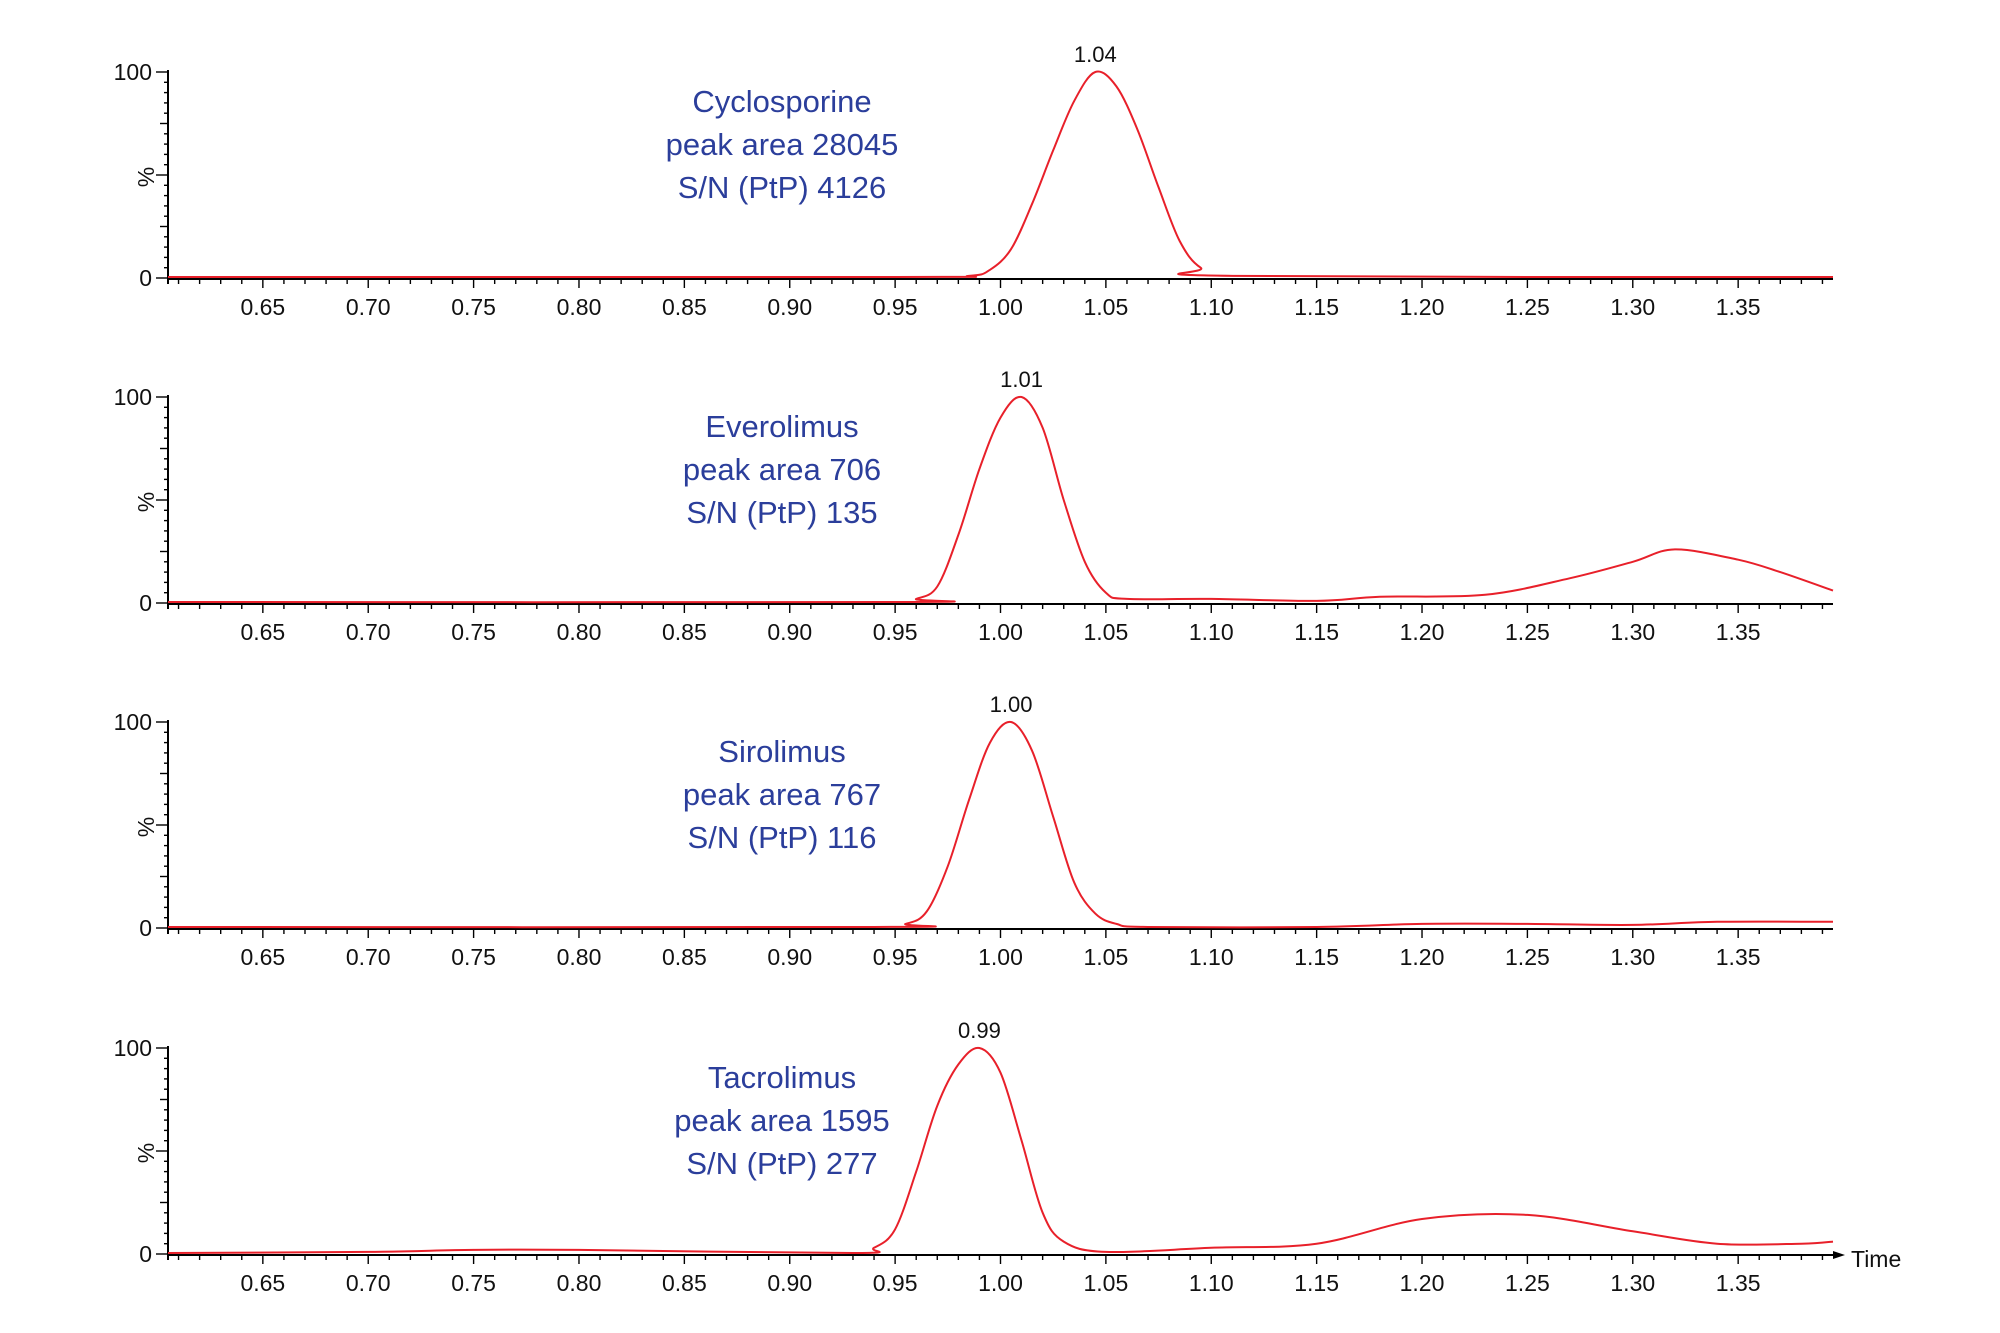  I want to click on series-line-cyclosporine, so click(1000, 174).